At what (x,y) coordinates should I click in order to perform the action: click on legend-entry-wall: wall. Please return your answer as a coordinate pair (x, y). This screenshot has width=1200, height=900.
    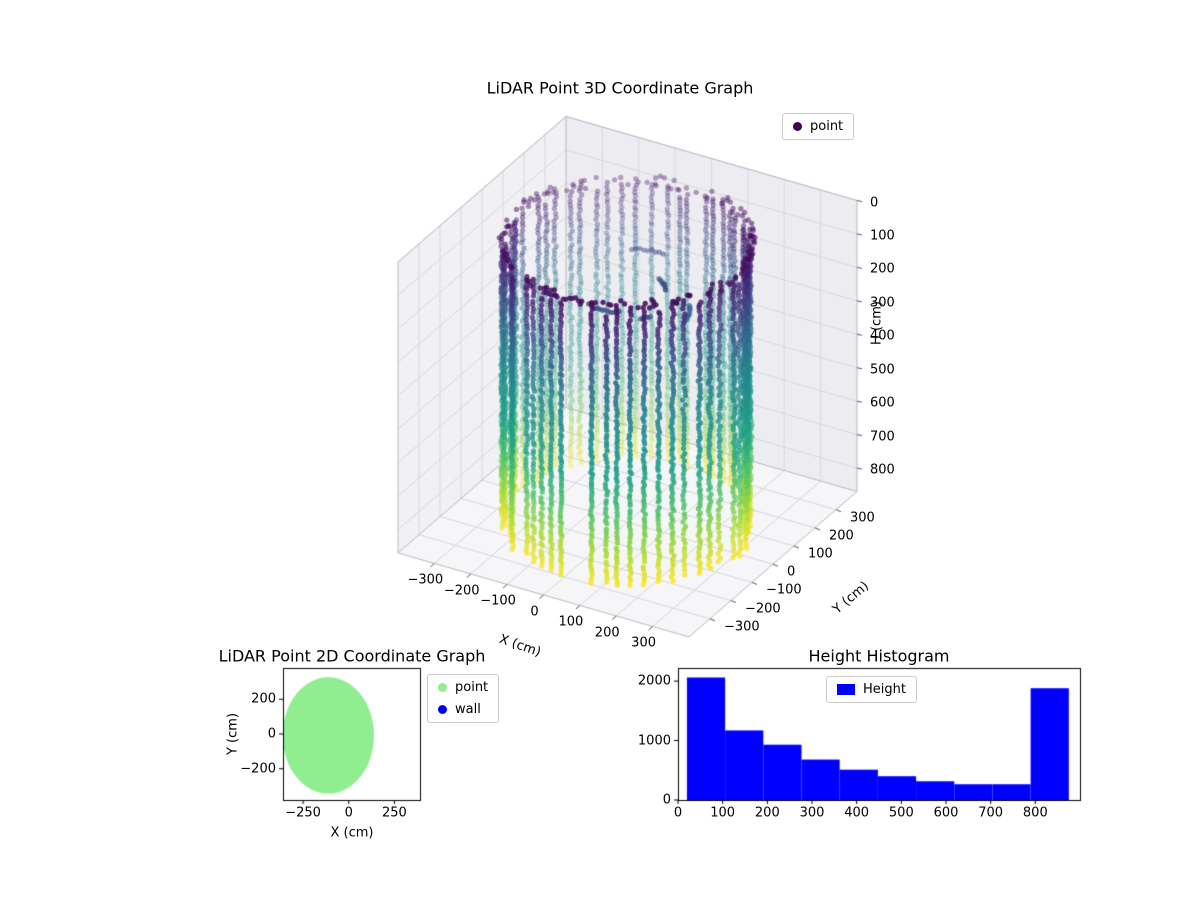
    Looking at the image, I should click on (463, 709).